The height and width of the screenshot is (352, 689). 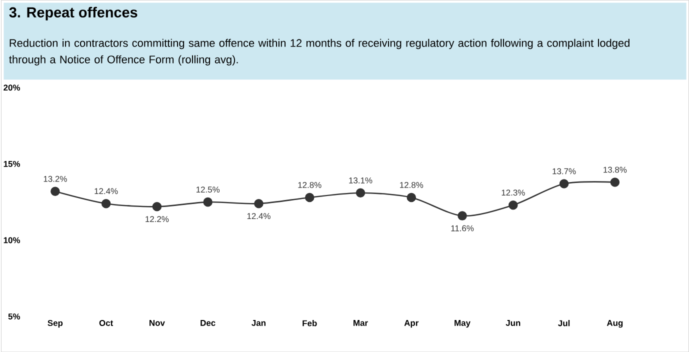 I want to click on x-tick-label: Jan, so click(x=259, y=323).